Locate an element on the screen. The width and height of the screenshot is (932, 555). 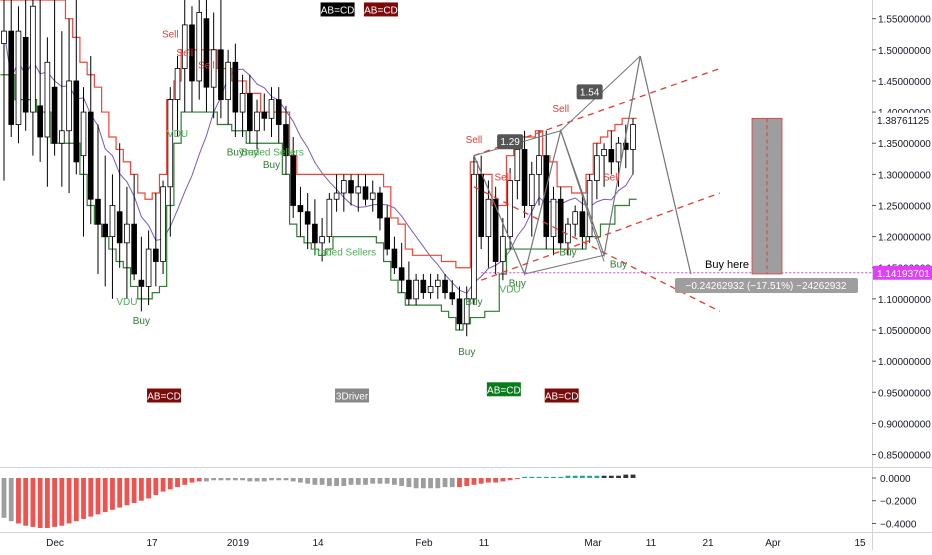
pattern-tag-label: AB=CD is located at coordinates (562, 397).